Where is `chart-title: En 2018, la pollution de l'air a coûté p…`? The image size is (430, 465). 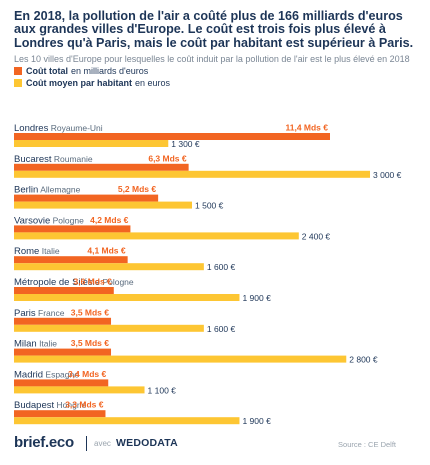 chart-title: En 2018, la pollution de l'air a coûté p… is located at coordinates (214, 29).